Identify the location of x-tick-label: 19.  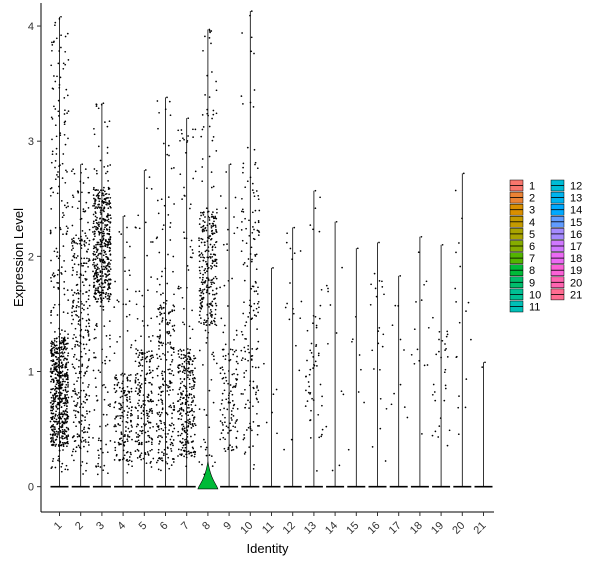
(437, 528).